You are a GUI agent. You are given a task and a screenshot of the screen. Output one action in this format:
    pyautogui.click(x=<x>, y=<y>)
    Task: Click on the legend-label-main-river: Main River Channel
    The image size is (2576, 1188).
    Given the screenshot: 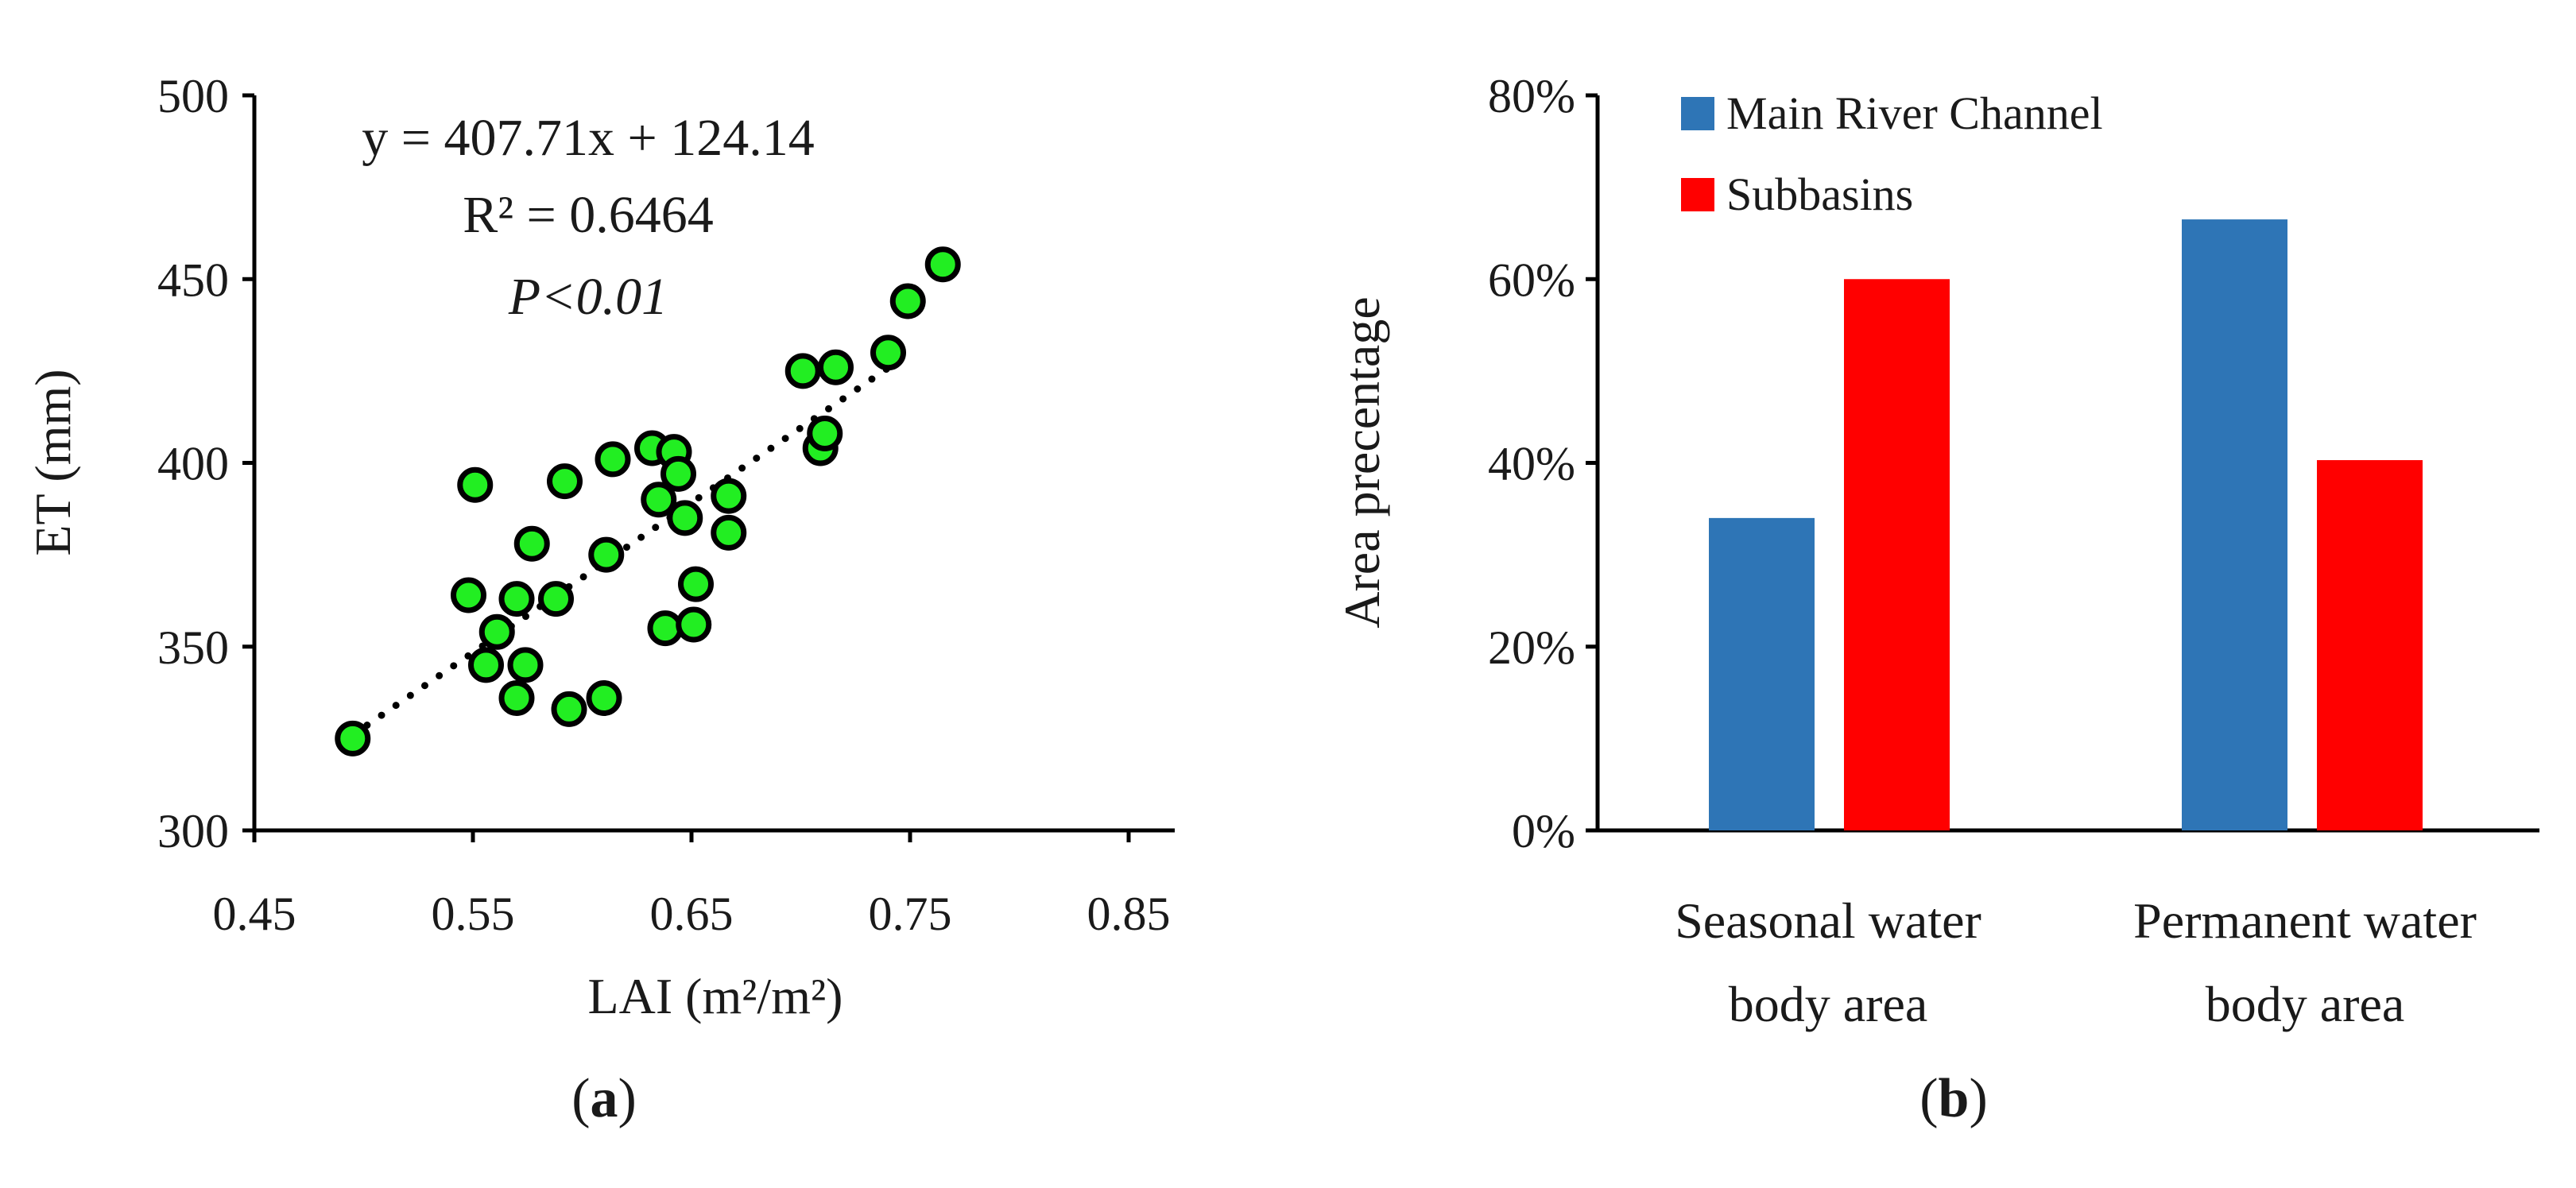 What is the action you would take?
    pyautogui.click(x=1914, y=113)
    